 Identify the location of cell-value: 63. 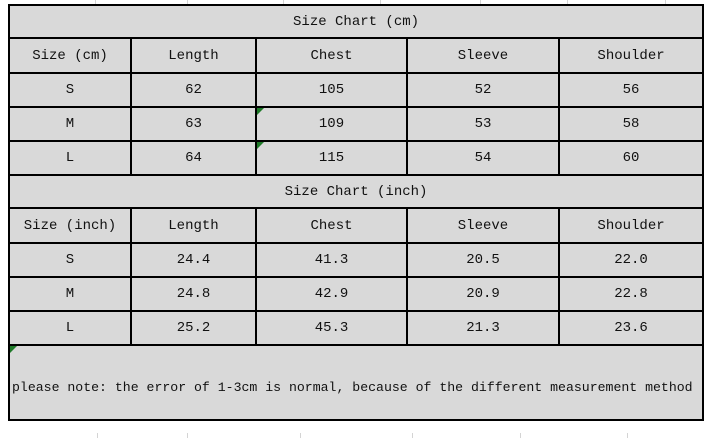
(193, 124).